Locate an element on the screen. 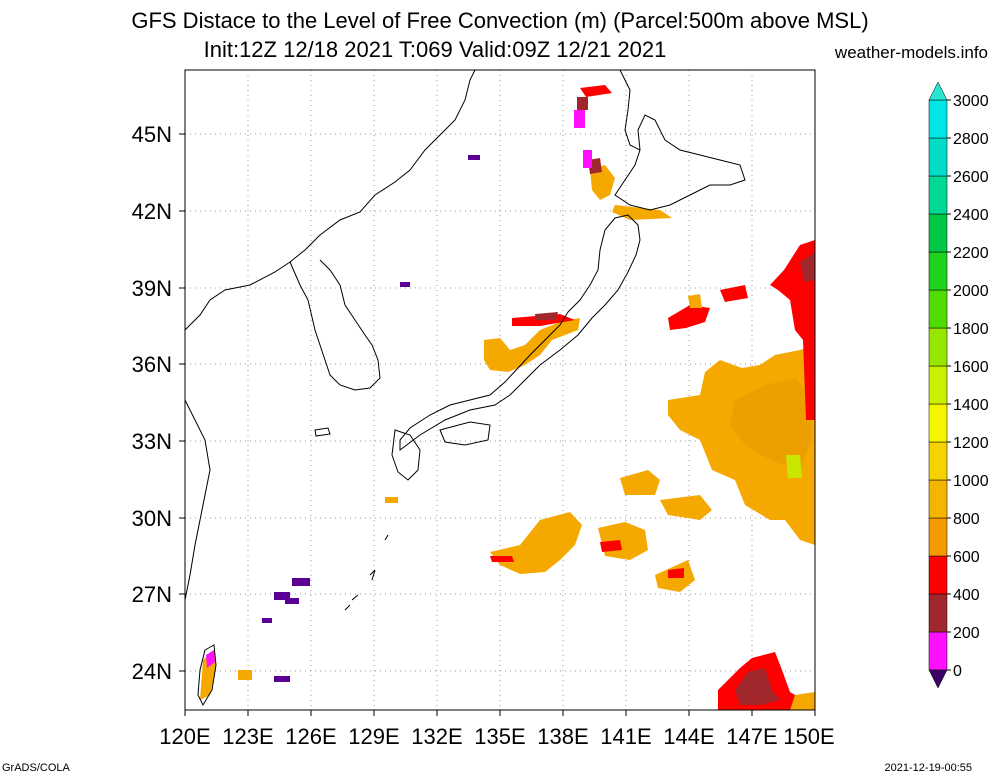 Image resolution: width=1000 pixels, height=779 pixels. coastline-shikoku is located at coordinates (465, 433).